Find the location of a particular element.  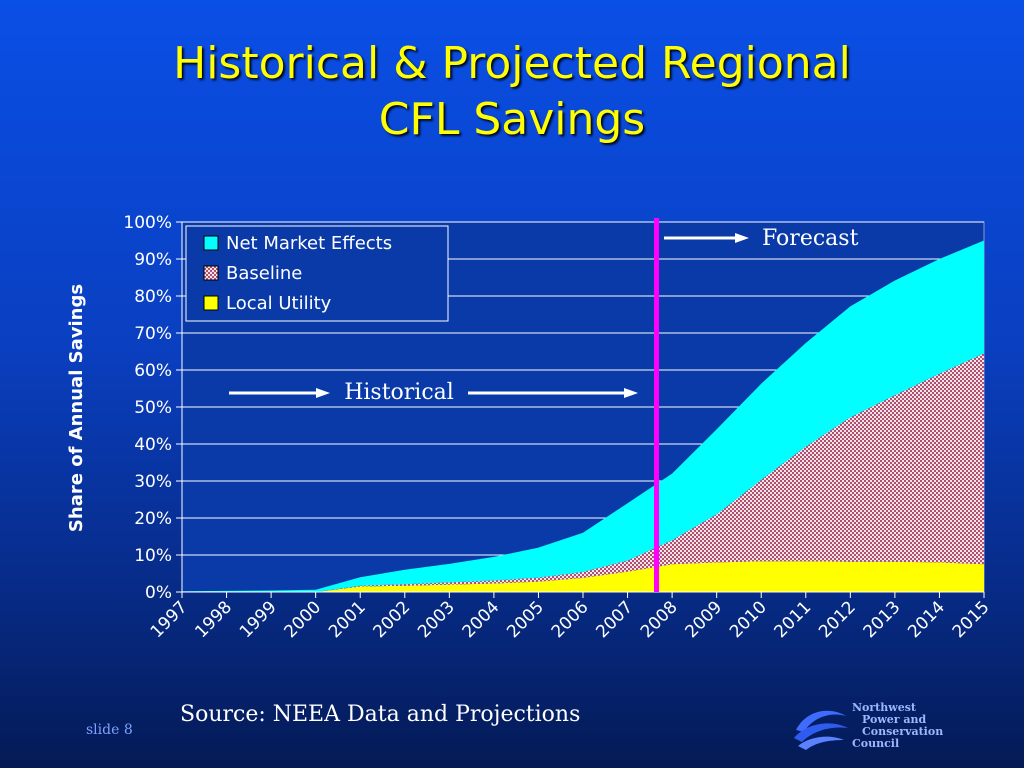

y-tick-label-1: 10% is located at coordinates (153, 556).